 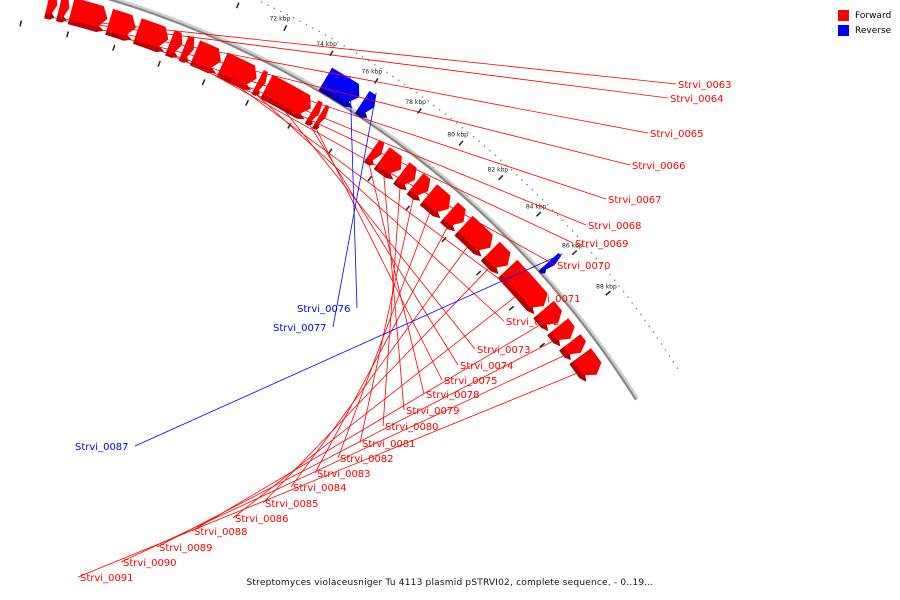 What do you see at coordinates (412, 427) in the screenshot?
I see `gene-label: Strvi_0080` at bounding box center [412, 427].